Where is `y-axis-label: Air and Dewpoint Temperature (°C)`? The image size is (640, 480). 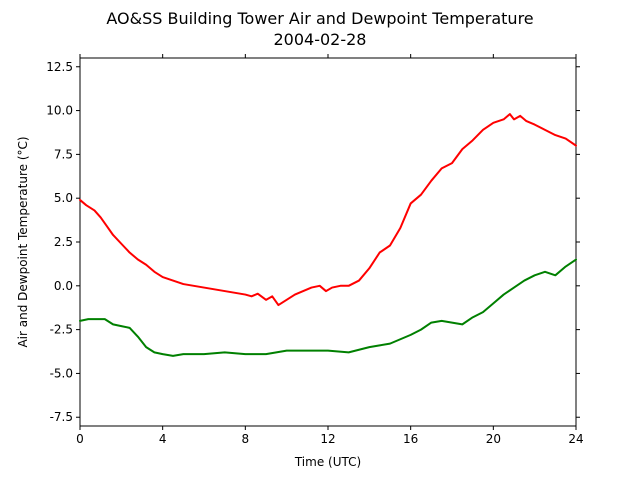
y-axis-label: Air and Dewpoint Temperature (°C) is located at coordinates (23, 241).